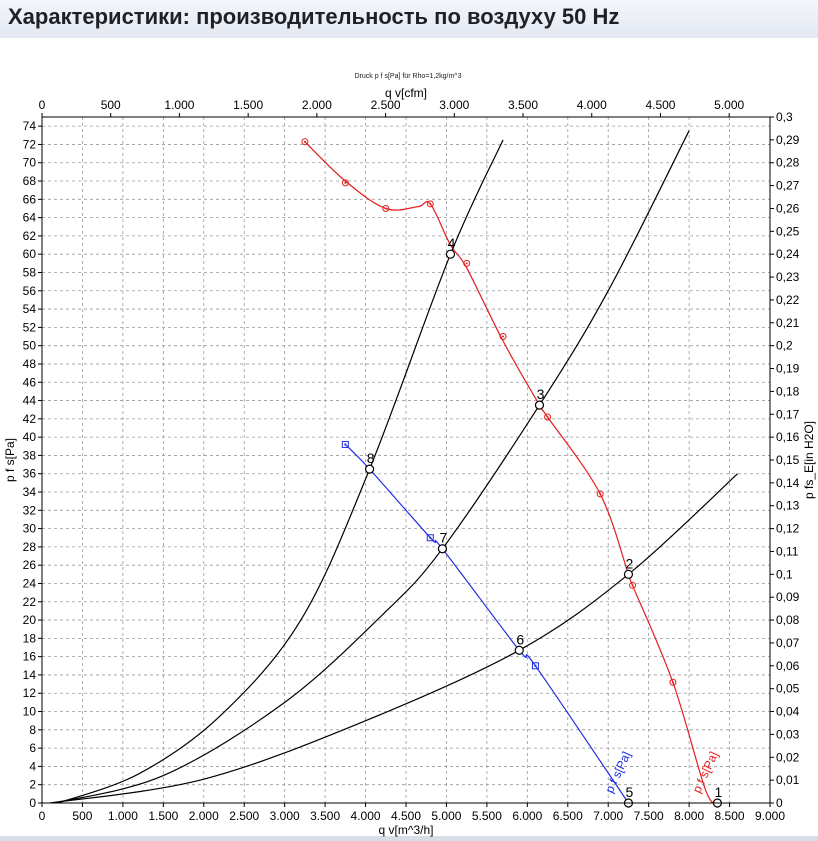  Describe the element at coordinates (788, 140) in the screenshot. I see `y2-tick-label: 0,29` at that location.